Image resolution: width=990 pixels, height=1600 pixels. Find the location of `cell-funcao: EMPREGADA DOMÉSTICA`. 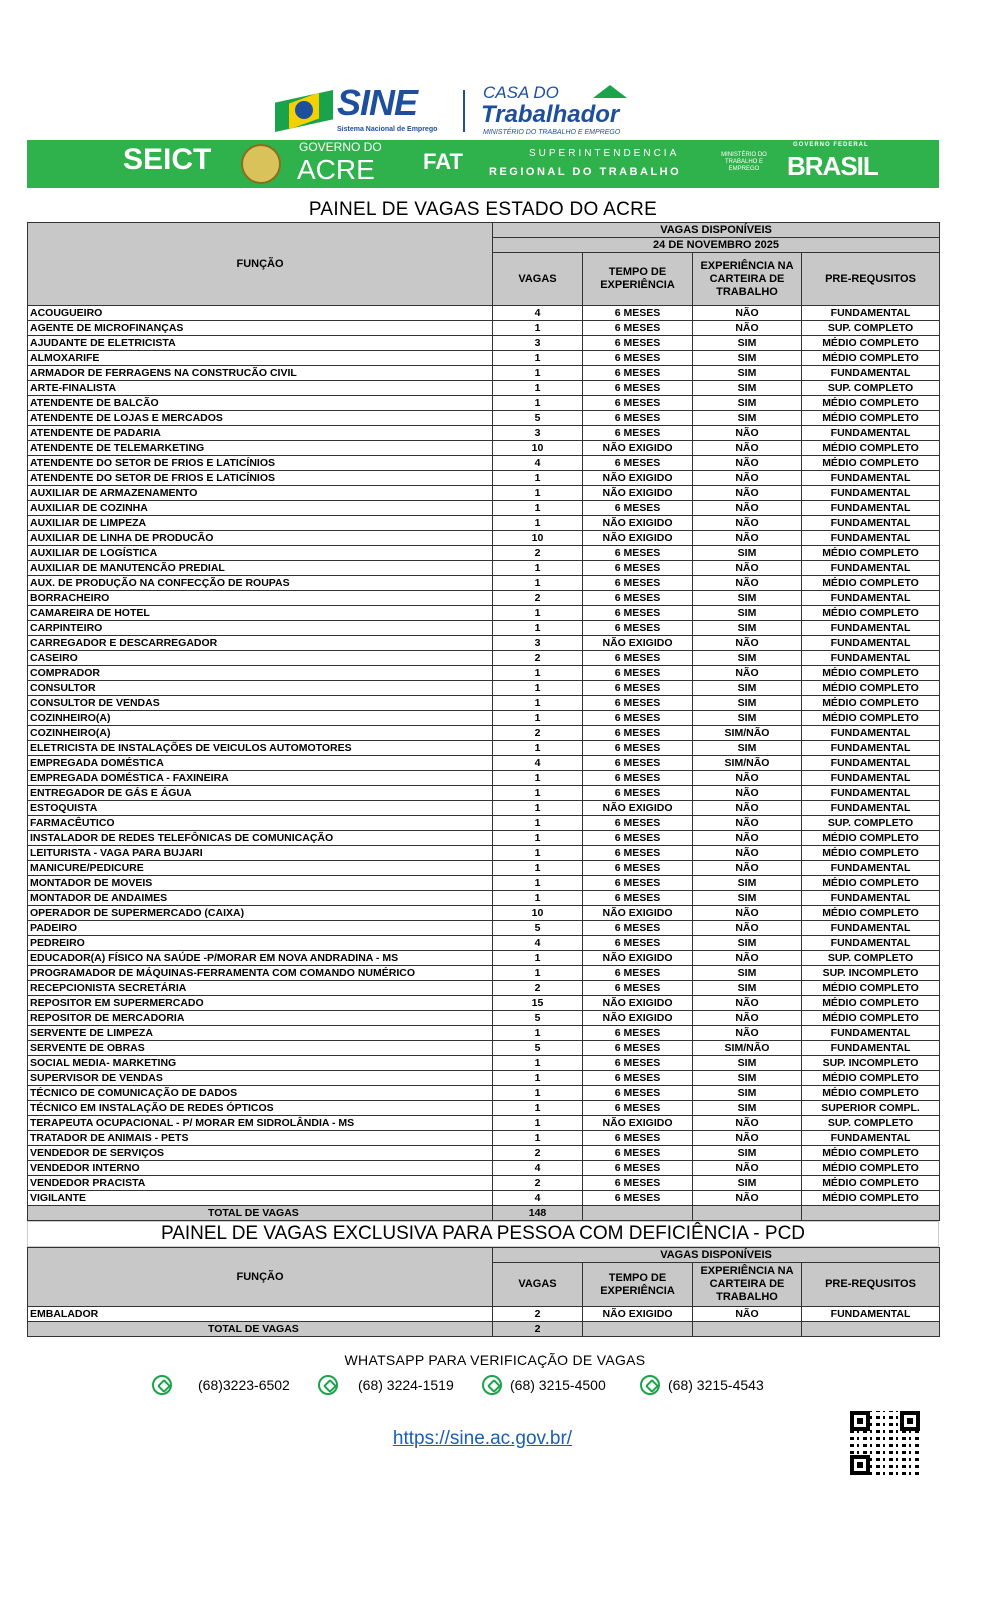

cell-funcao: EMPREGADA DOMÉSTICA is located at coordinates (260, 763).